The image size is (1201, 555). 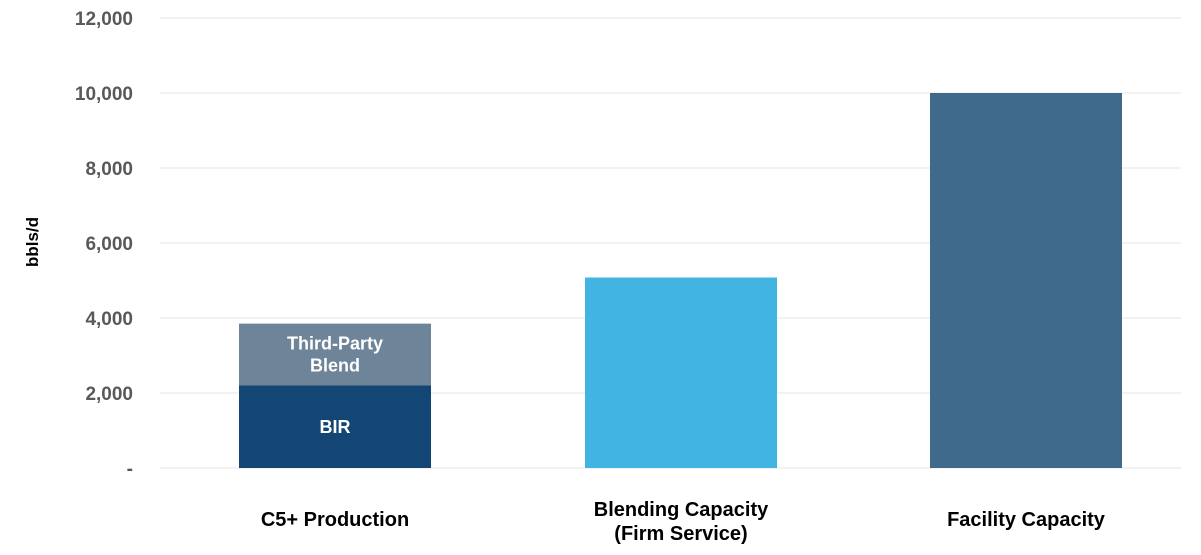 I want to click on x-category-label: (Firm Service), so click(x=680, y=534).